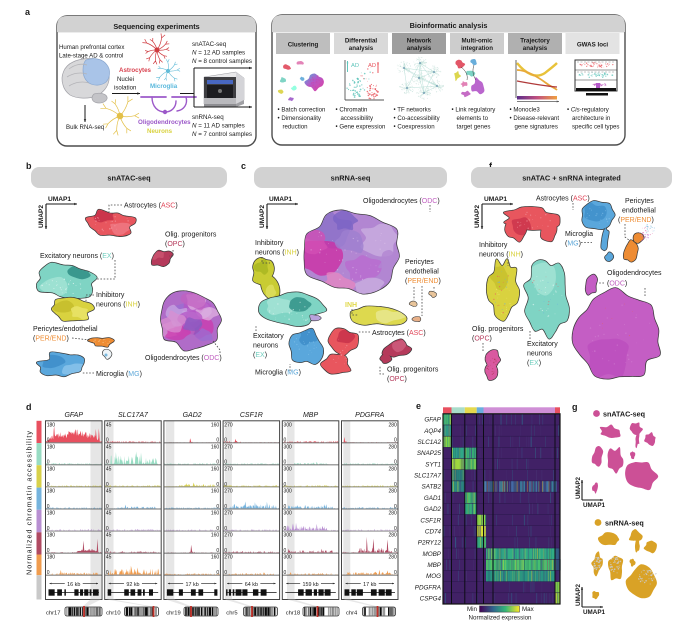  I want to click on svg-text: N = 12 AD samples, so click(218, 53).